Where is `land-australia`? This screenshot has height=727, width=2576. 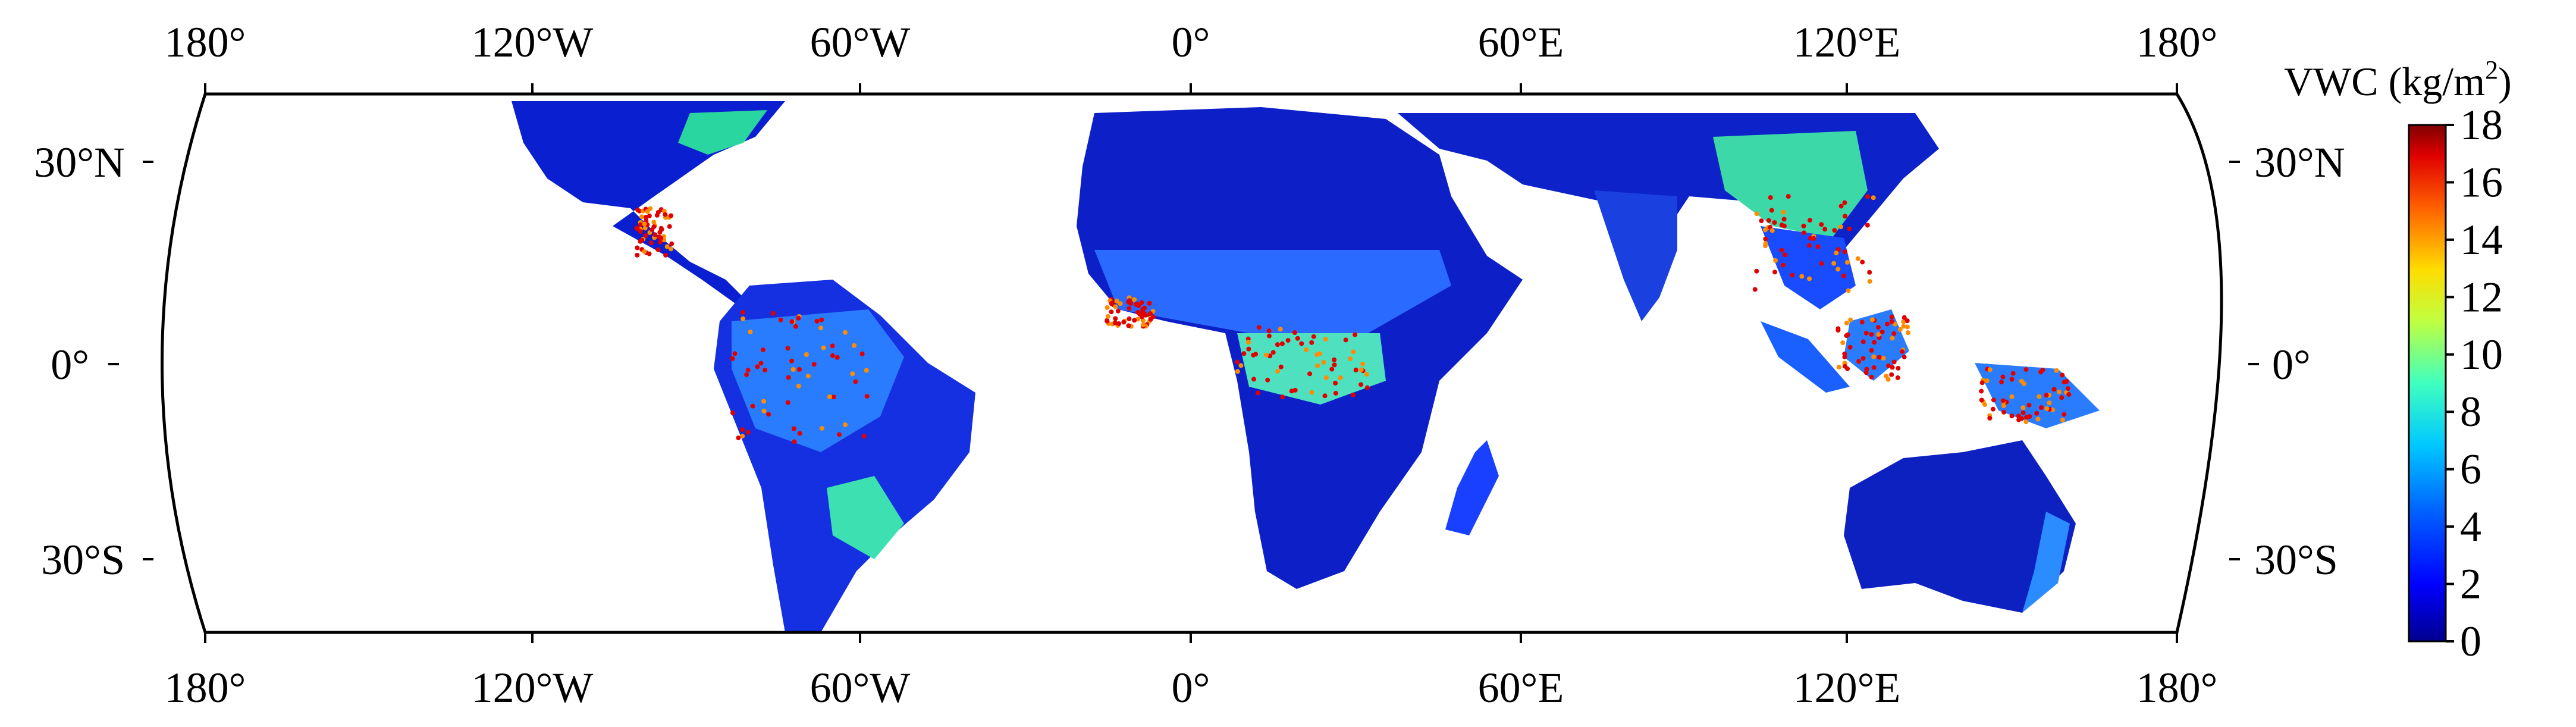 land-australia is located at coordinates (1960, 527).